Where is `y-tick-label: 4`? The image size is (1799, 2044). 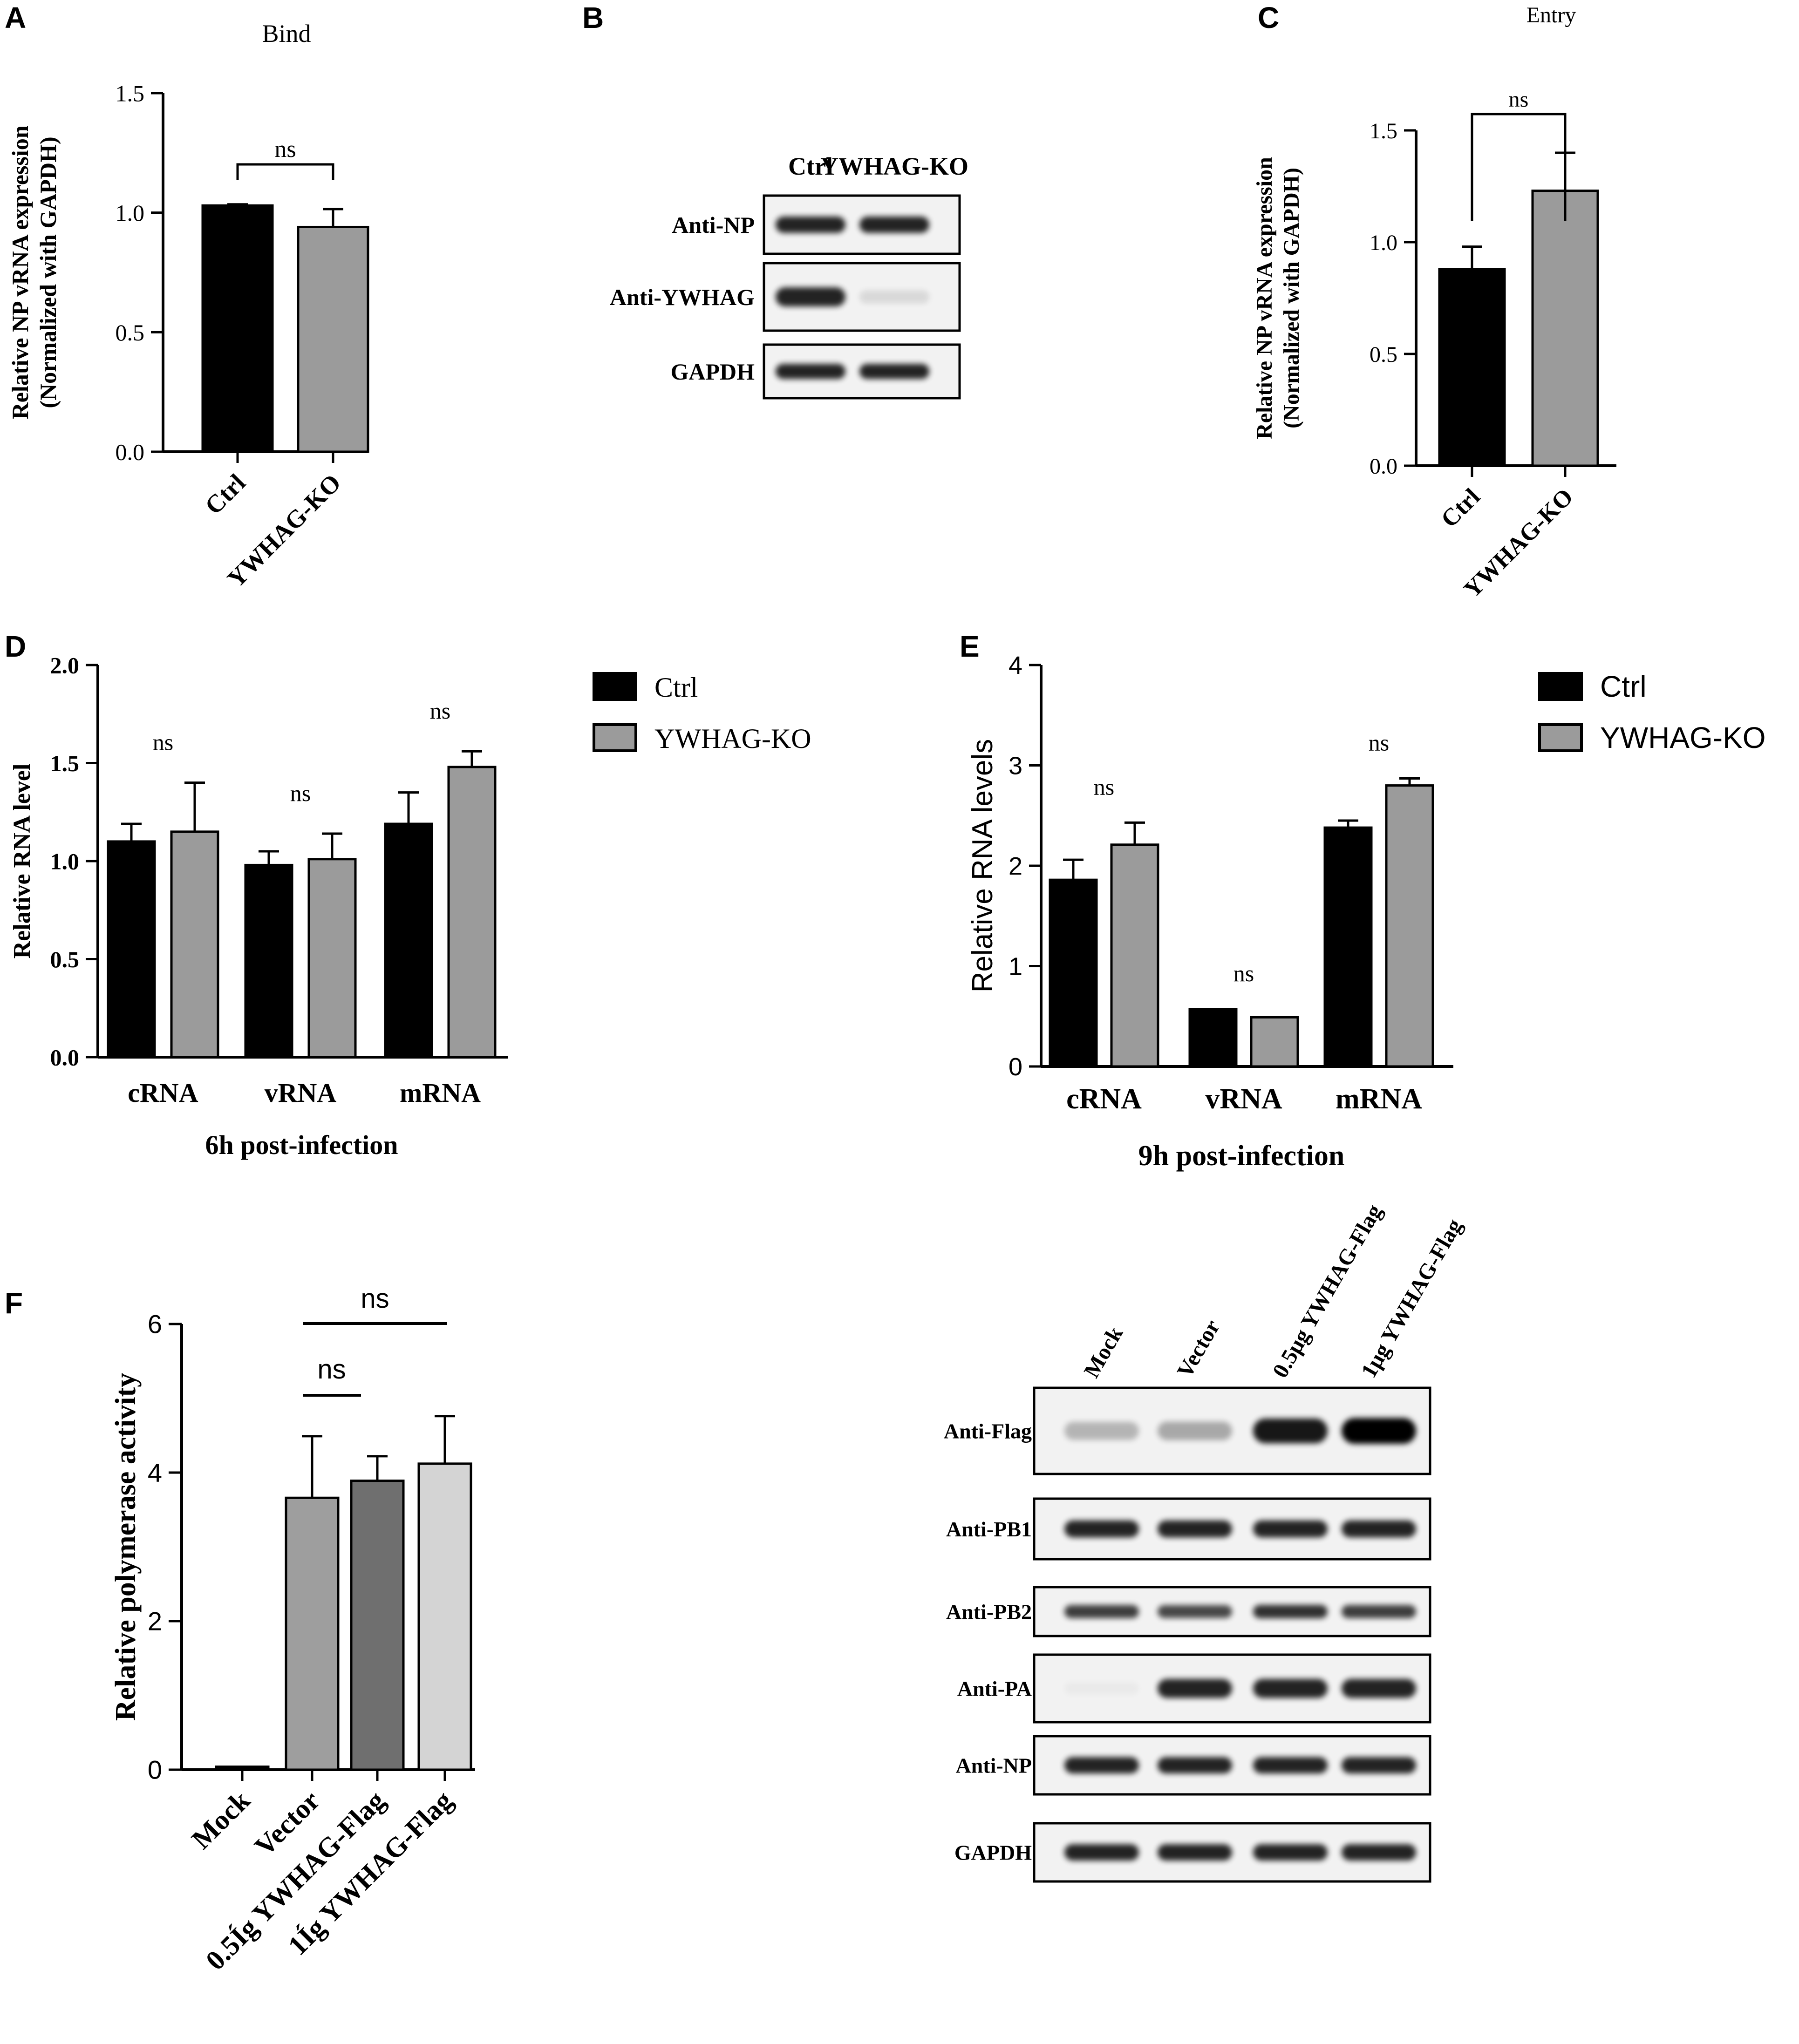 y-tick-label: 4 is located at coordinates (155, 1472).